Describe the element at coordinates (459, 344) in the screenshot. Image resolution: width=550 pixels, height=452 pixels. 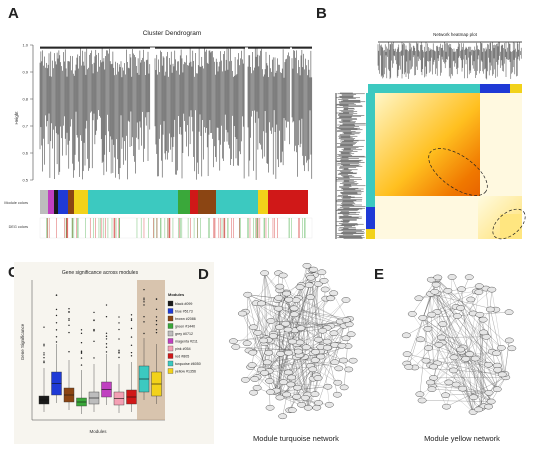
I see `yellow-network` at that location.